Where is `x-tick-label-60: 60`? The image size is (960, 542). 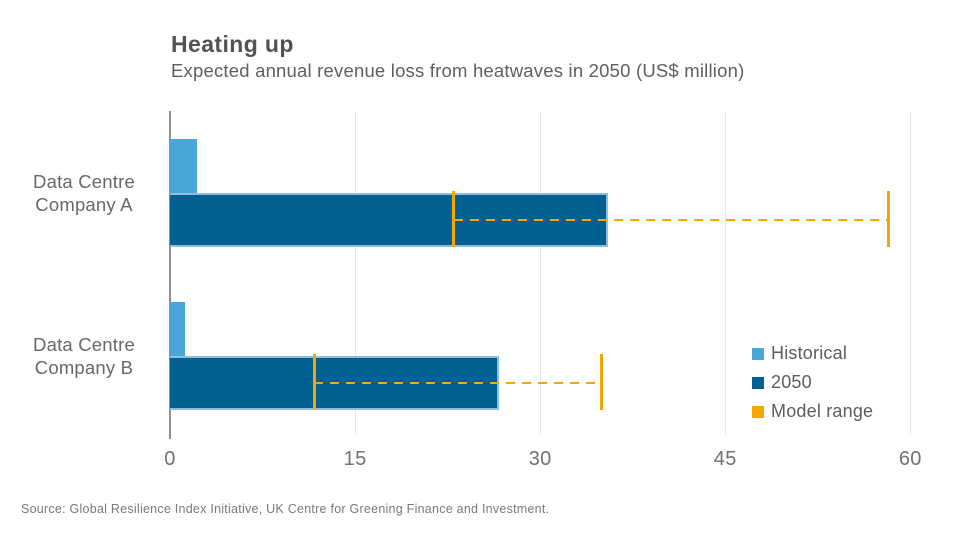
x-tick-label-60: 60 is located at coordinates (910, 459).